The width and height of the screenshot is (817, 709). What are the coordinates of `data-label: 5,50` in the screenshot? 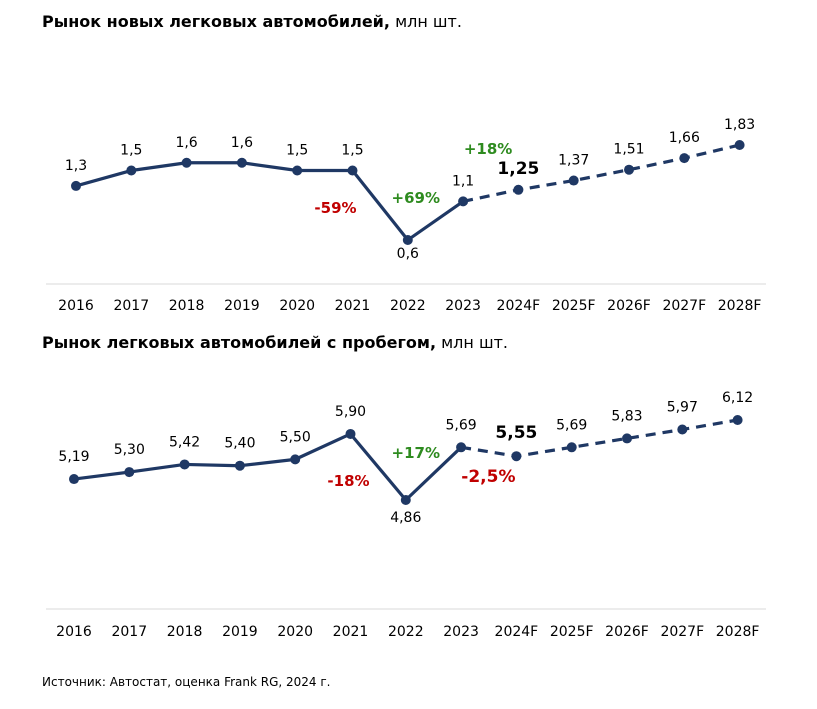 It's located at (295, 437).